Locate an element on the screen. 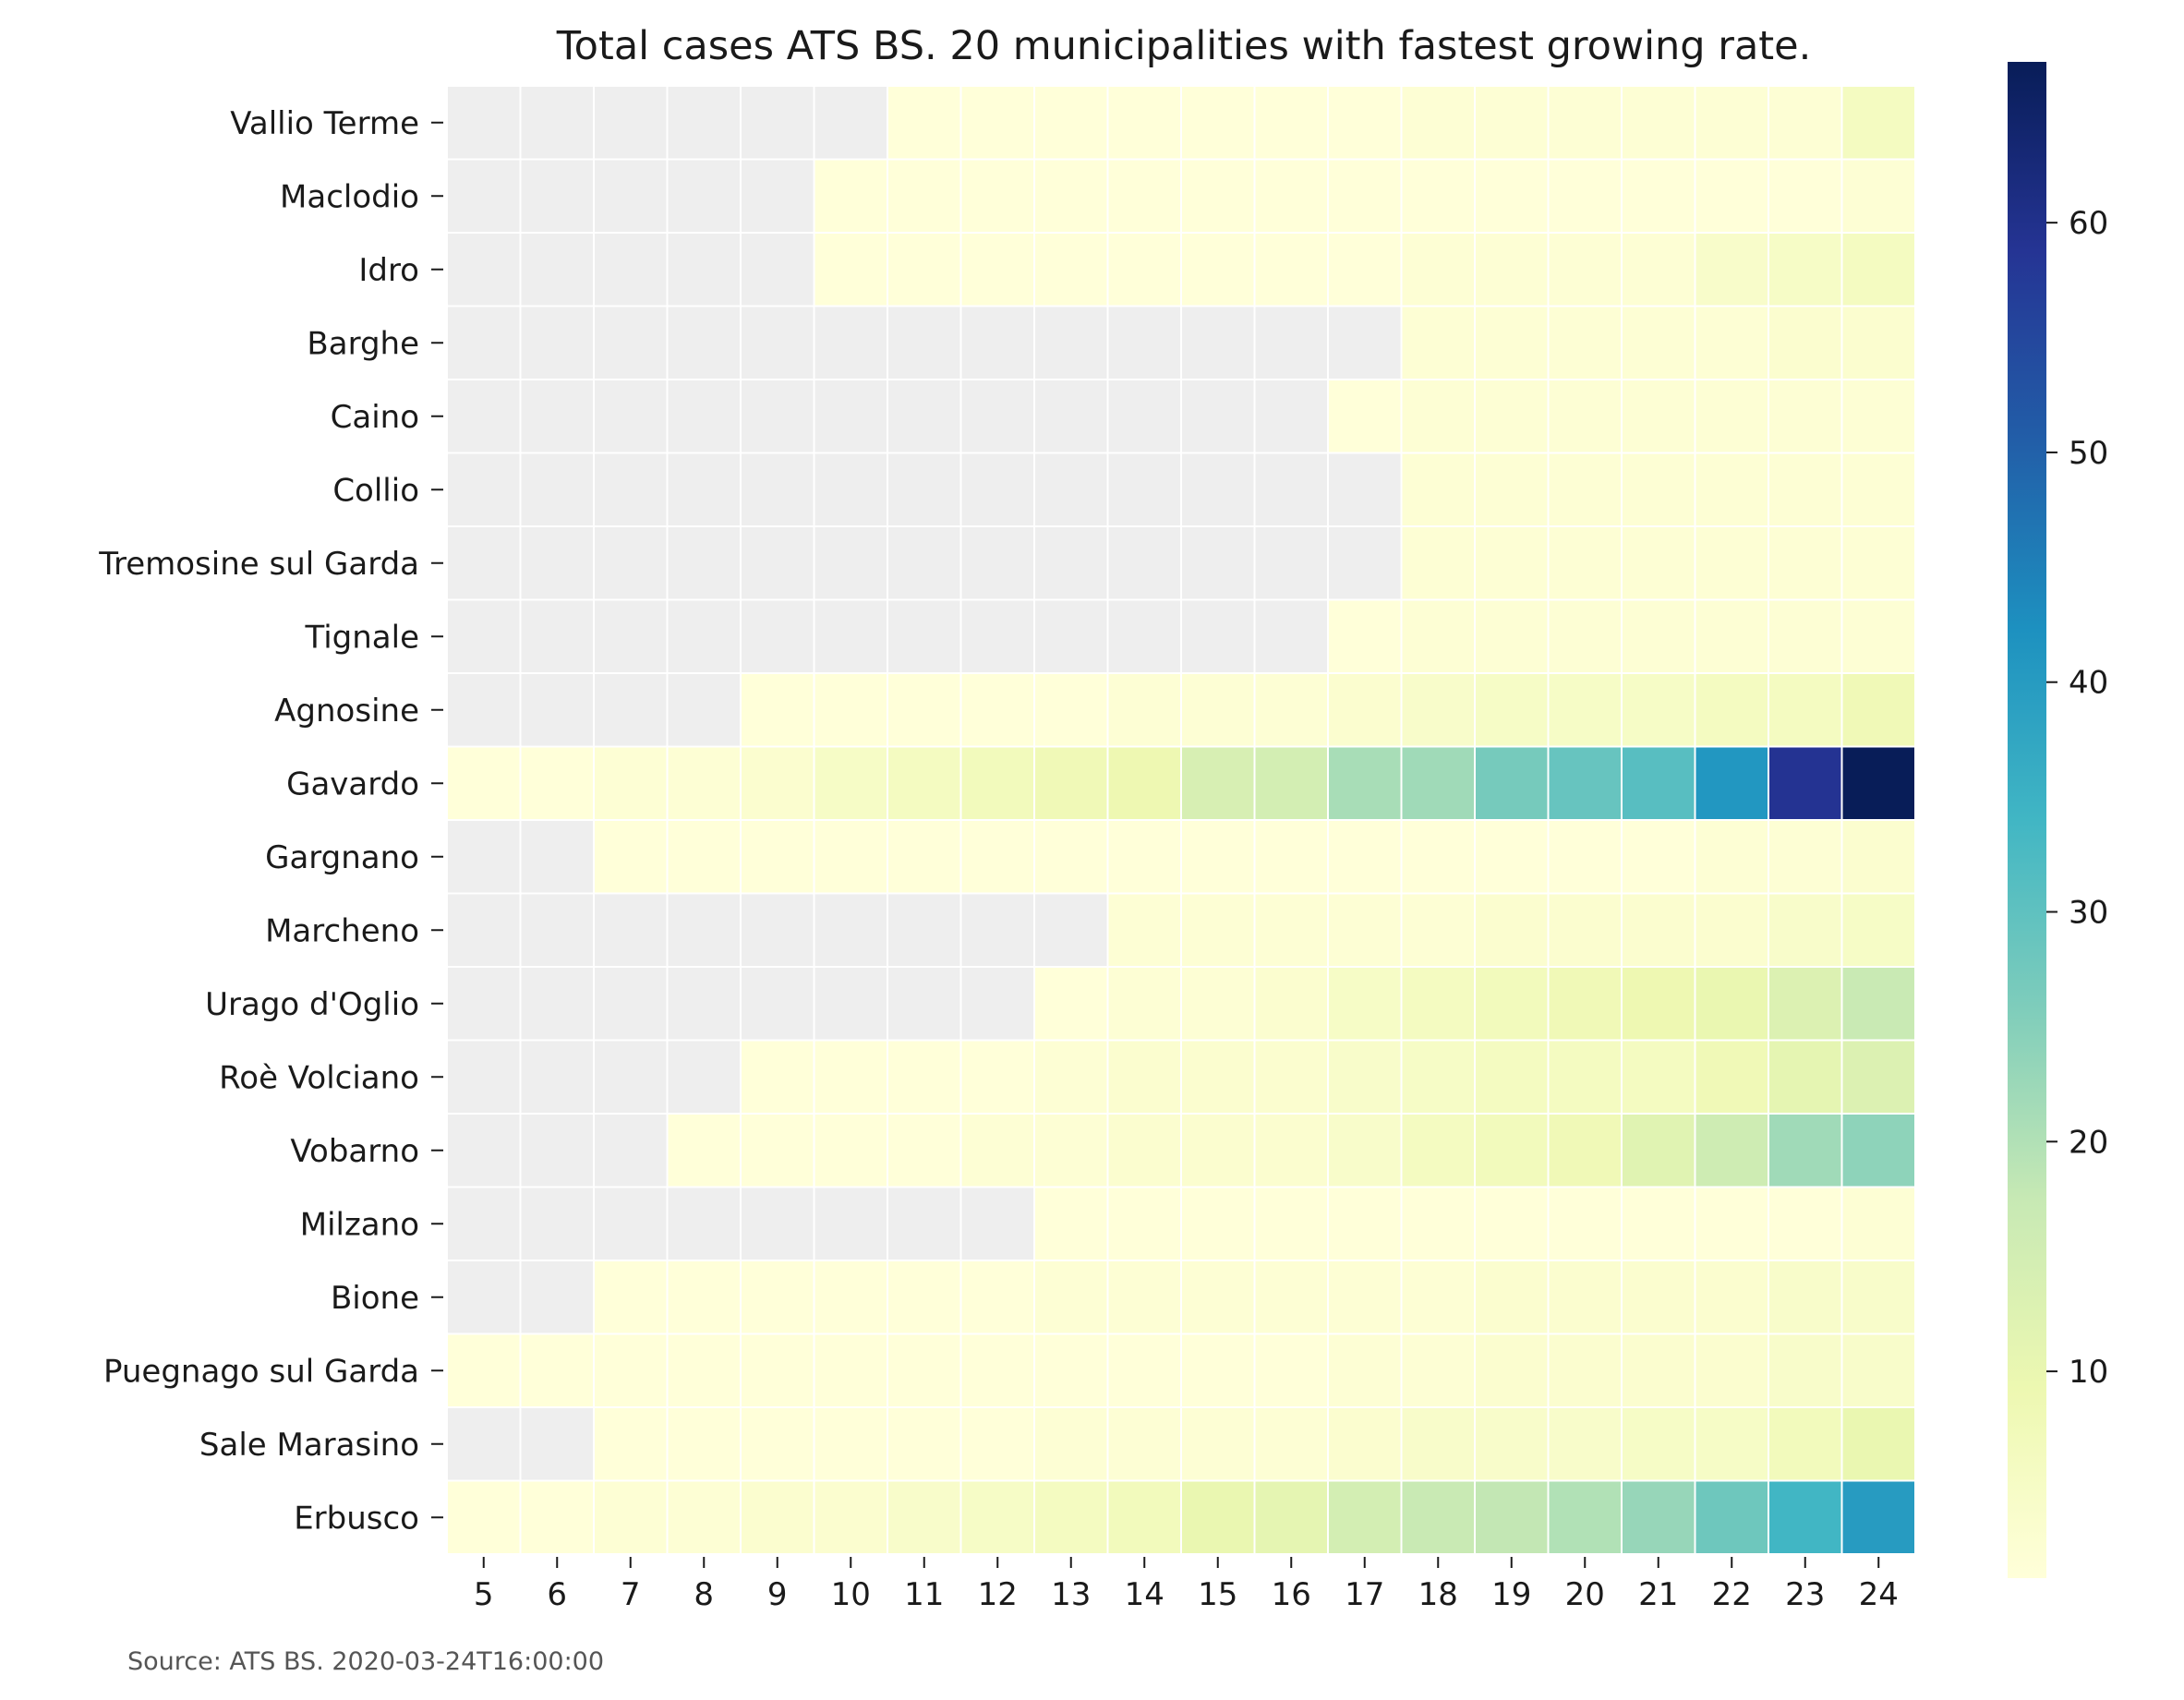 This screenshot has width=2184, height=1700. colorbar-tick-label: 20 is located at coordinates (2088, 1143).